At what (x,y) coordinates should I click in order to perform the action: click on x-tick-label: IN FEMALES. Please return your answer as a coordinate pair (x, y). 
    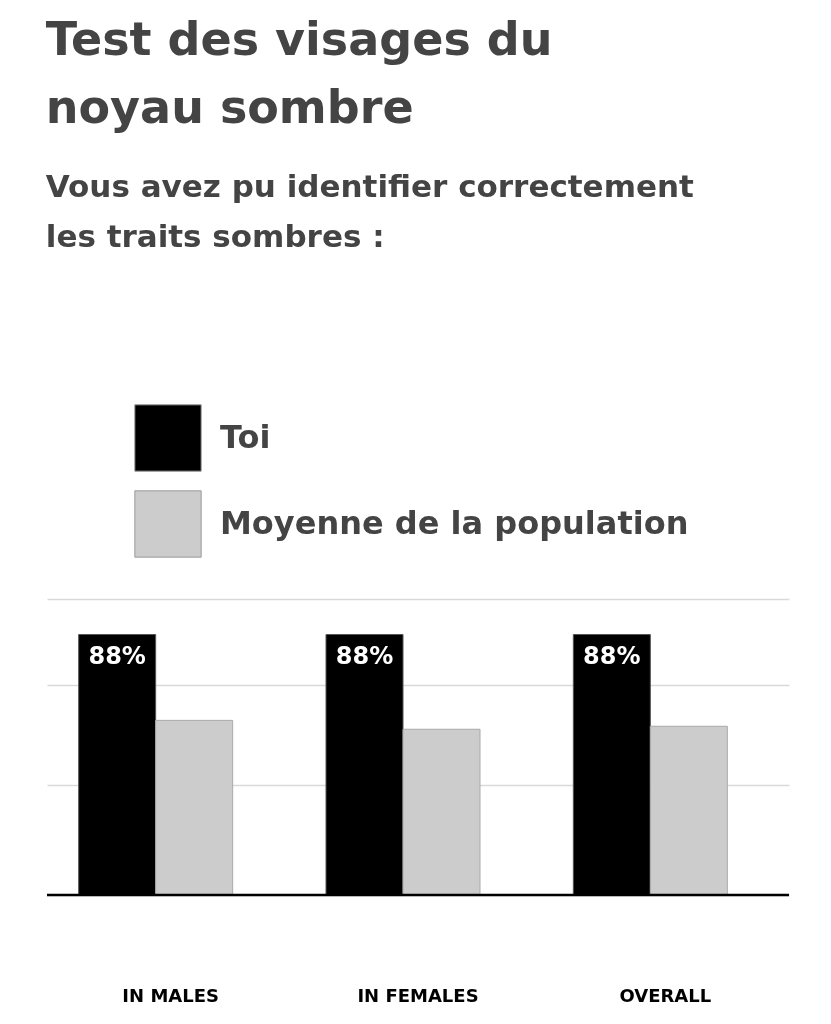
    Looking at the image, I should click on (418, 995).